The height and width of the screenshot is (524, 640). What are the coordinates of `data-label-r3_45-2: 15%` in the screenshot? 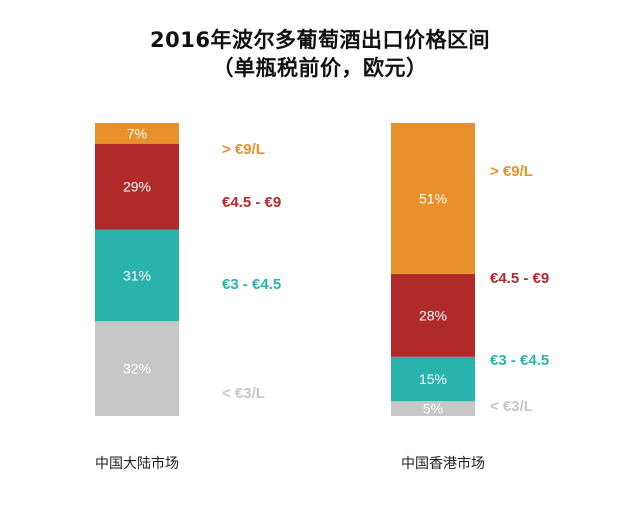 It's located at (433, 379).